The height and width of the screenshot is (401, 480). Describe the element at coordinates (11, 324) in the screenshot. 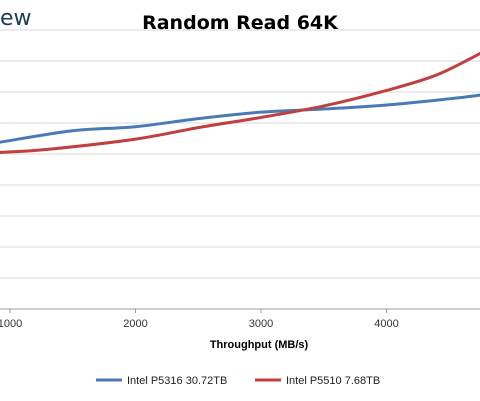

I see `x-tick-label: 1000` at that location.